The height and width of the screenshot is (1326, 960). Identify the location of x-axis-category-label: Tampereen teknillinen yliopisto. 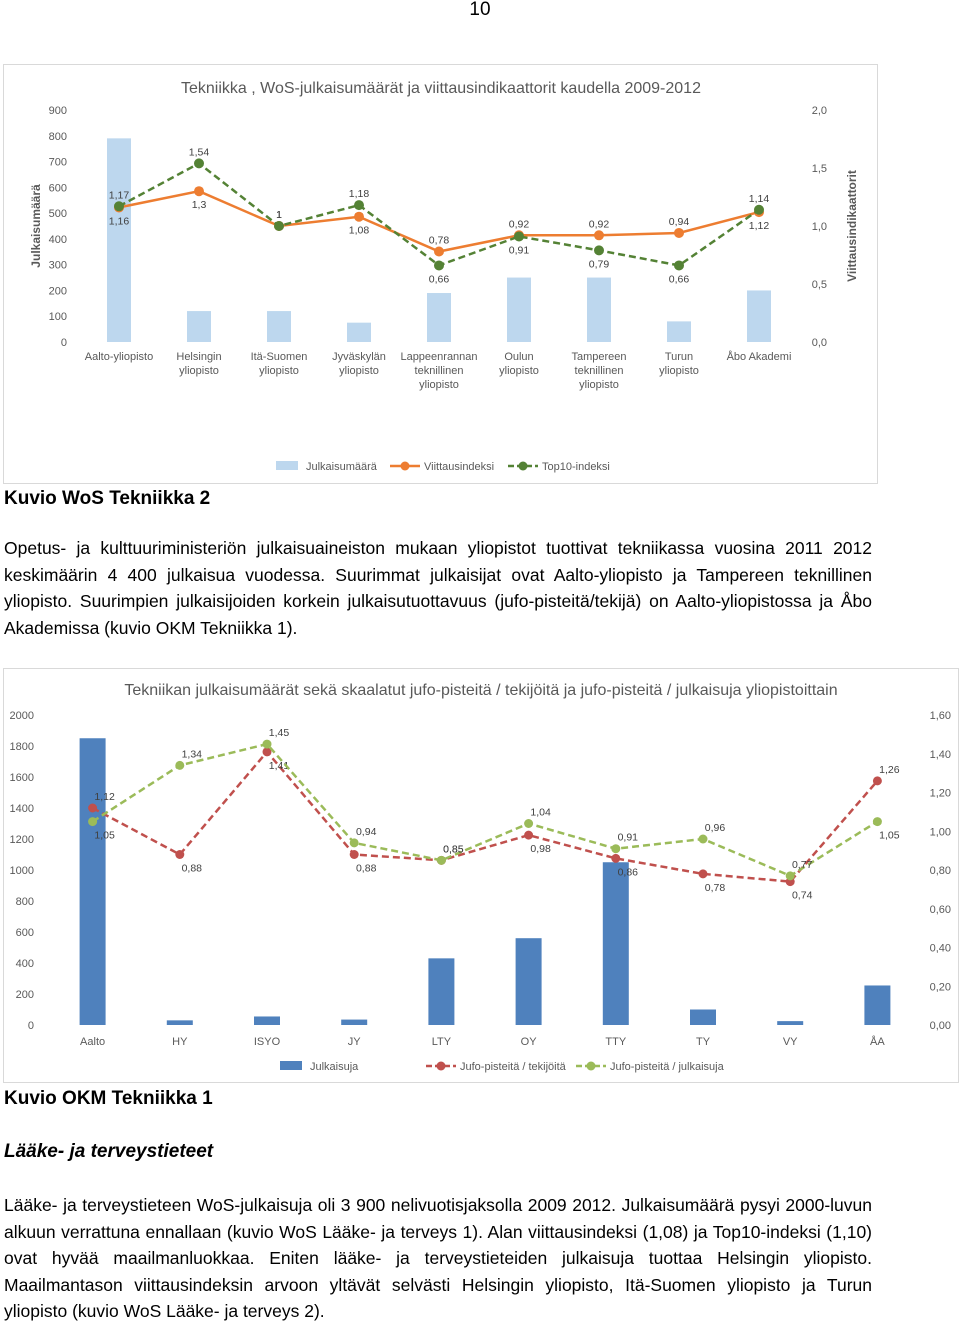
(598, 371).